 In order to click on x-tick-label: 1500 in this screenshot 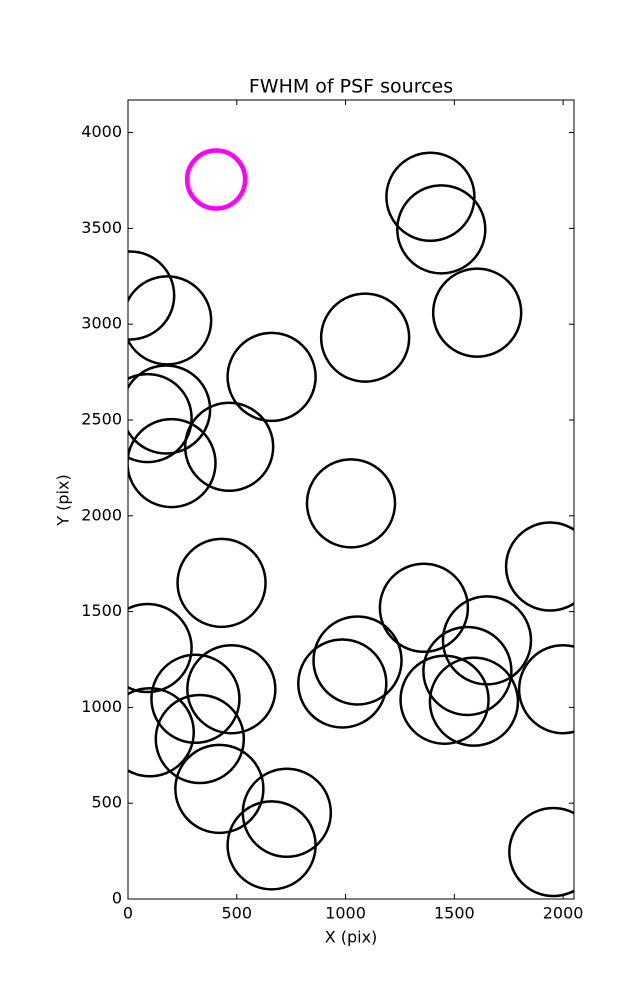, I will do `click(454, 913)`.